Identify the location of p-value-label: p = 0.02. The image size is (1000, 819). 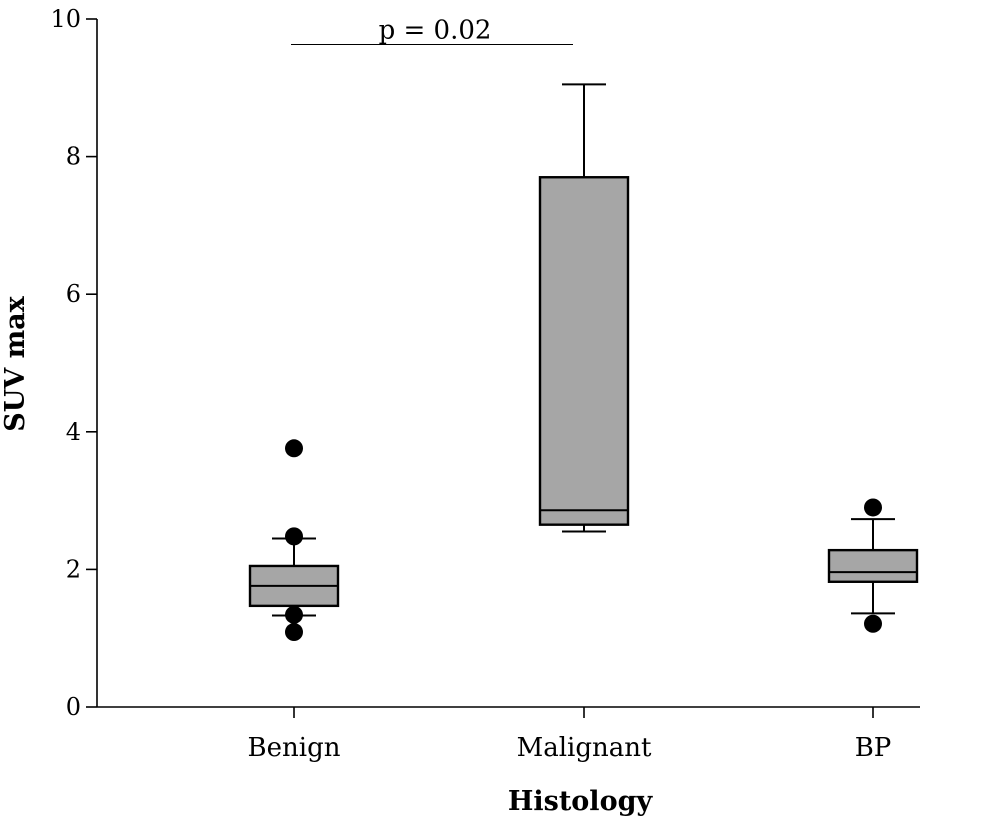
(435, 30).